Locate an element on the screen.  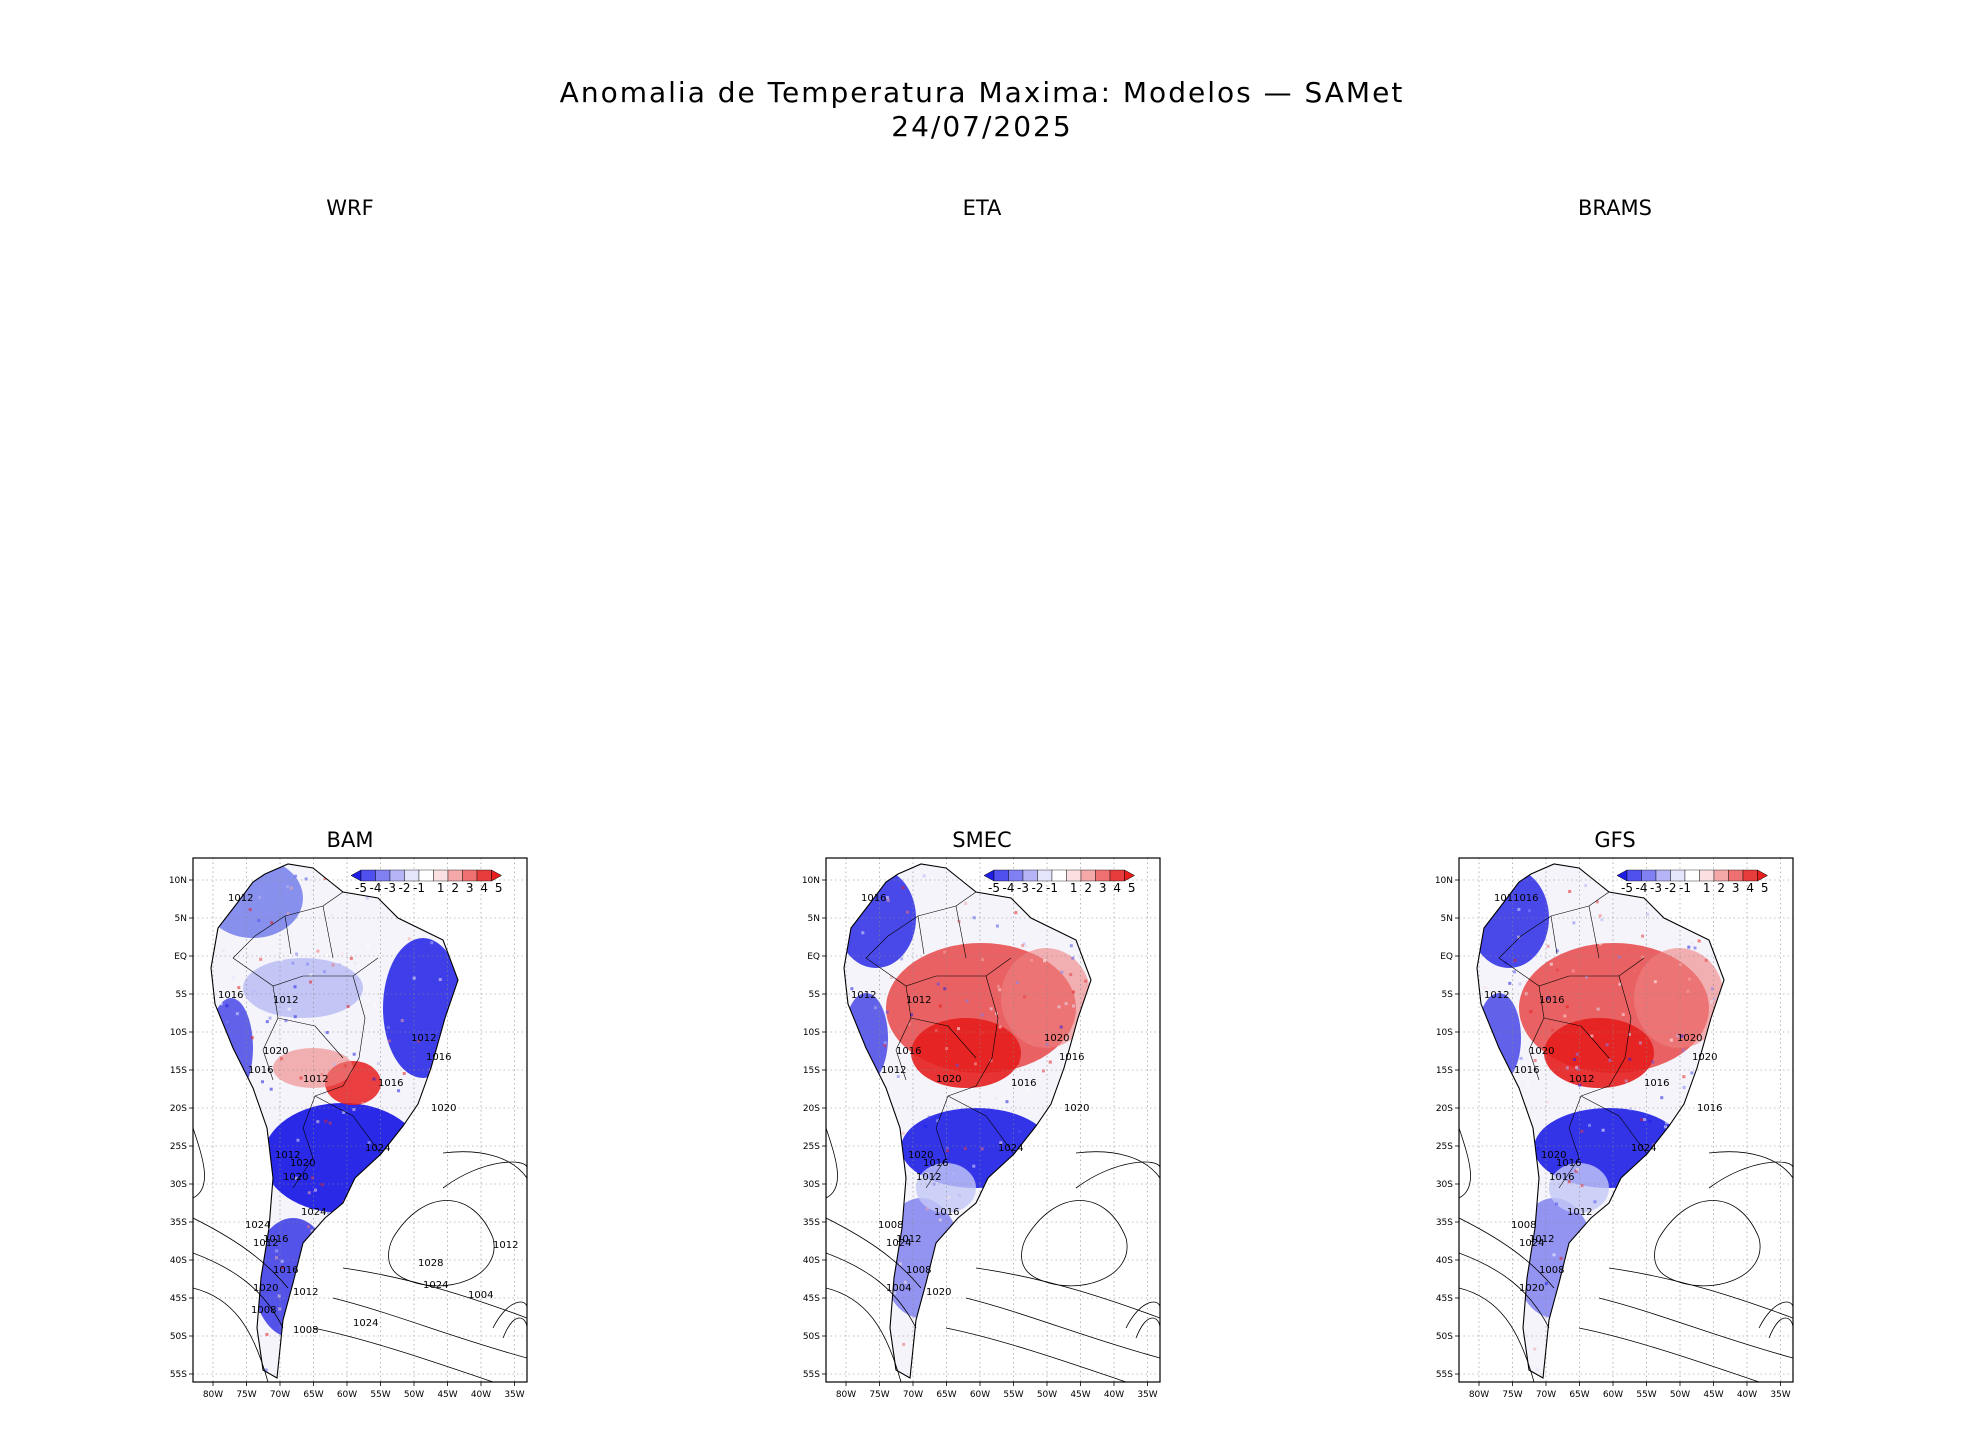
lat-tick-label: 5S is located at coordinates (182, 995).